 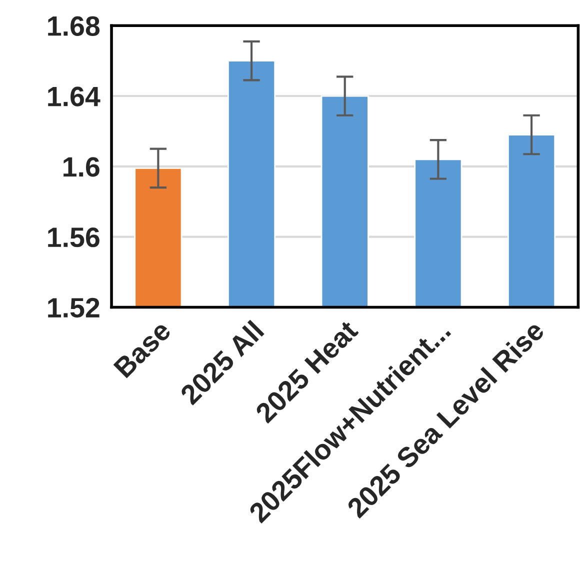 What do you see at coordinates (74, 238) in the screenshot?
I see `y-tick-label: 1.56` at bounding box center [74, 238].